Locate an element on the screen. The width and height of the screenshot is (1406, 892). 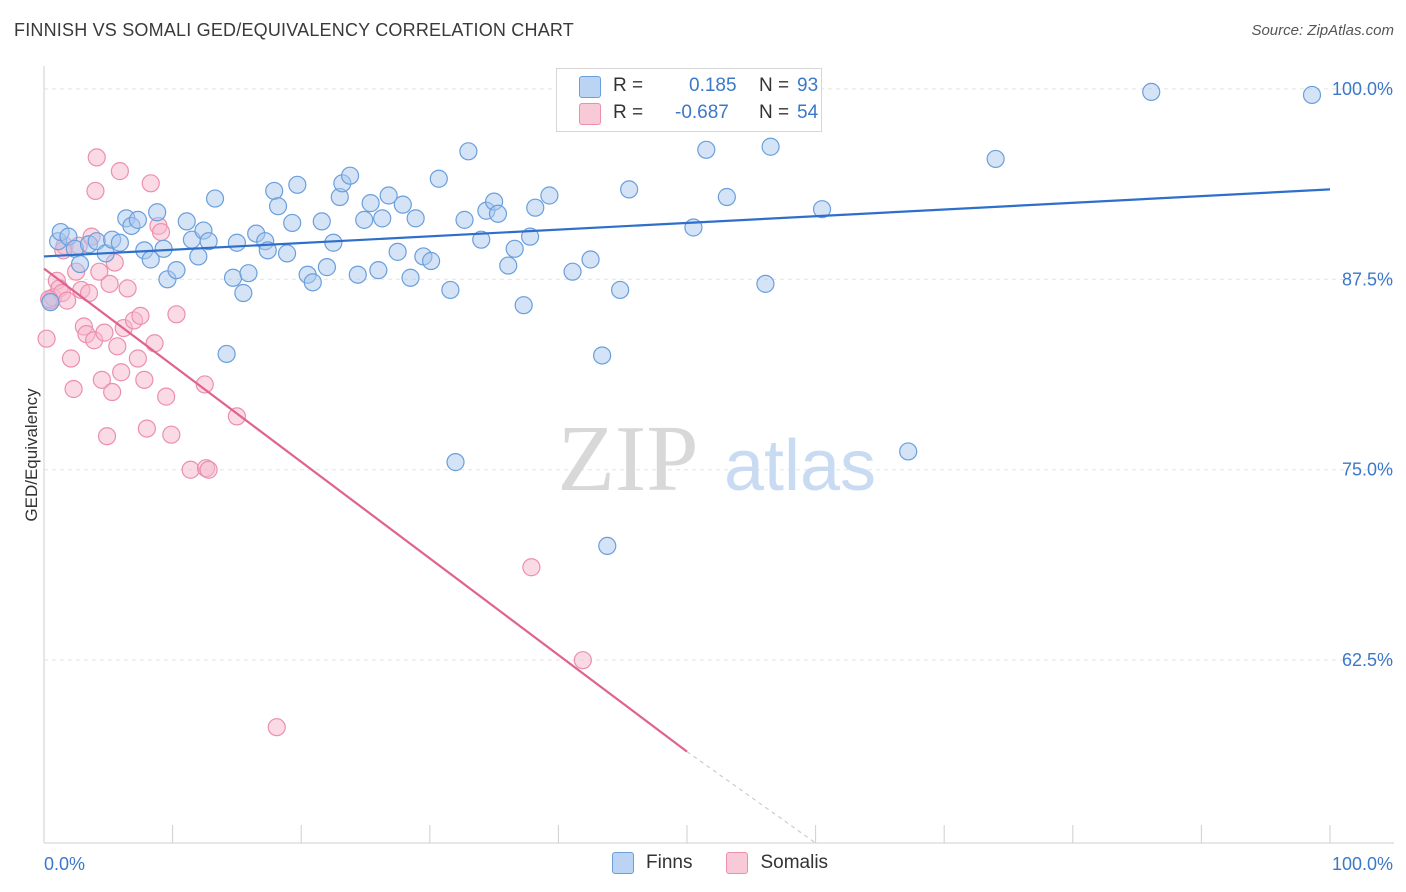
somalis-swatch is located at coordinates (590, 114).